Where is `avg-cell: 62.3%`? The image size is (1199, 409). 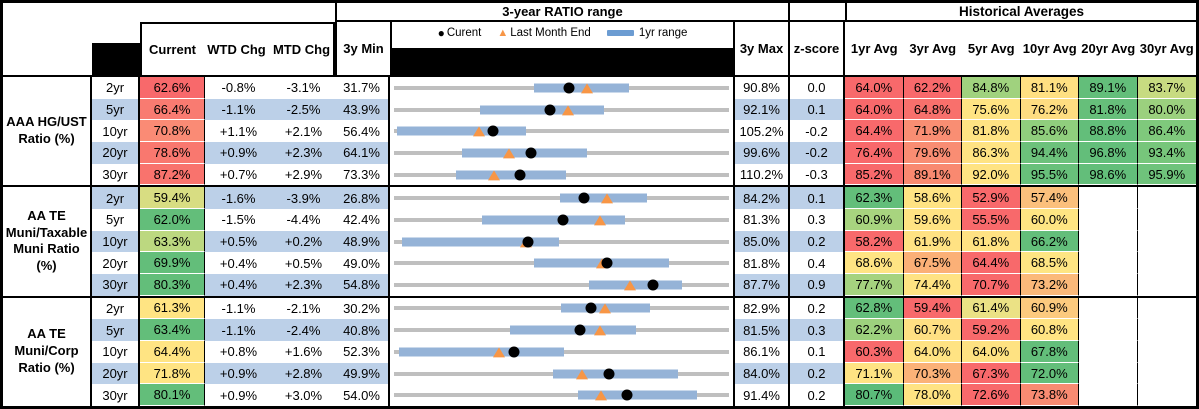 avg-cell: 62.3% is located at coordinates (874, 198).